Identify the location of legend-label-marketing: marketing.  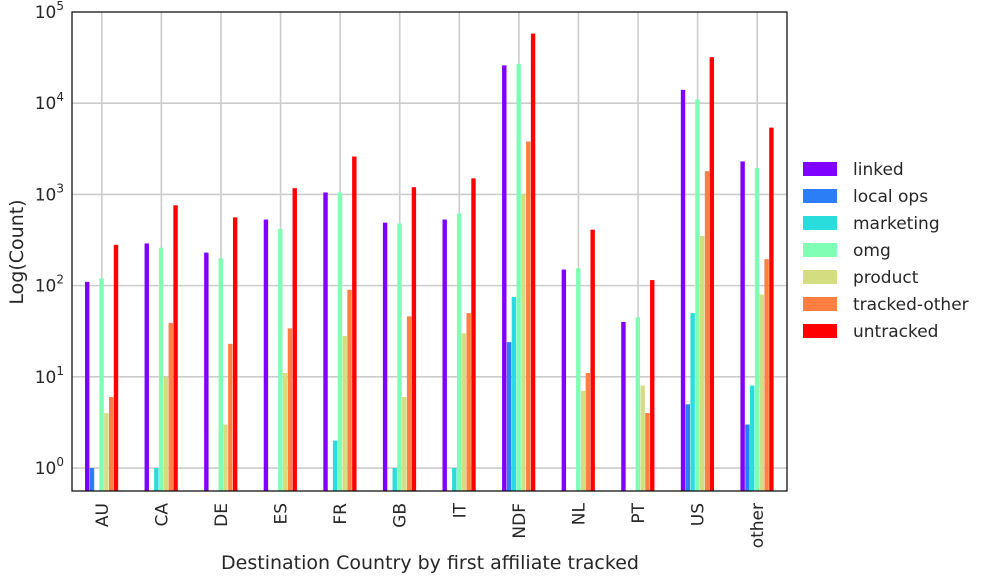
(896, 224).